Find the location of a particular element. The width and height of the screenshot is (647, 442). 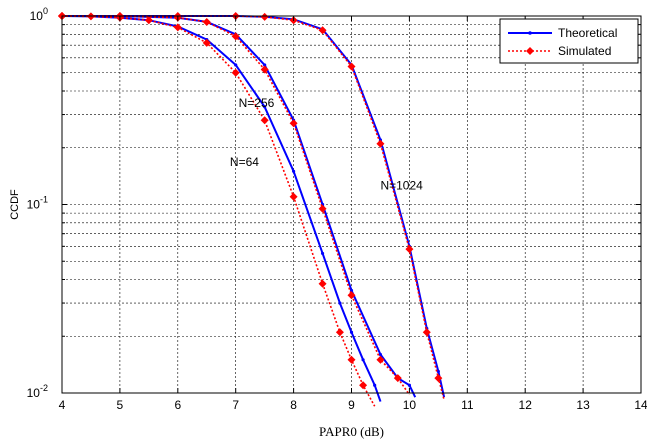

y-tick-label: 10⁰ is located at coordinates (39, 14).